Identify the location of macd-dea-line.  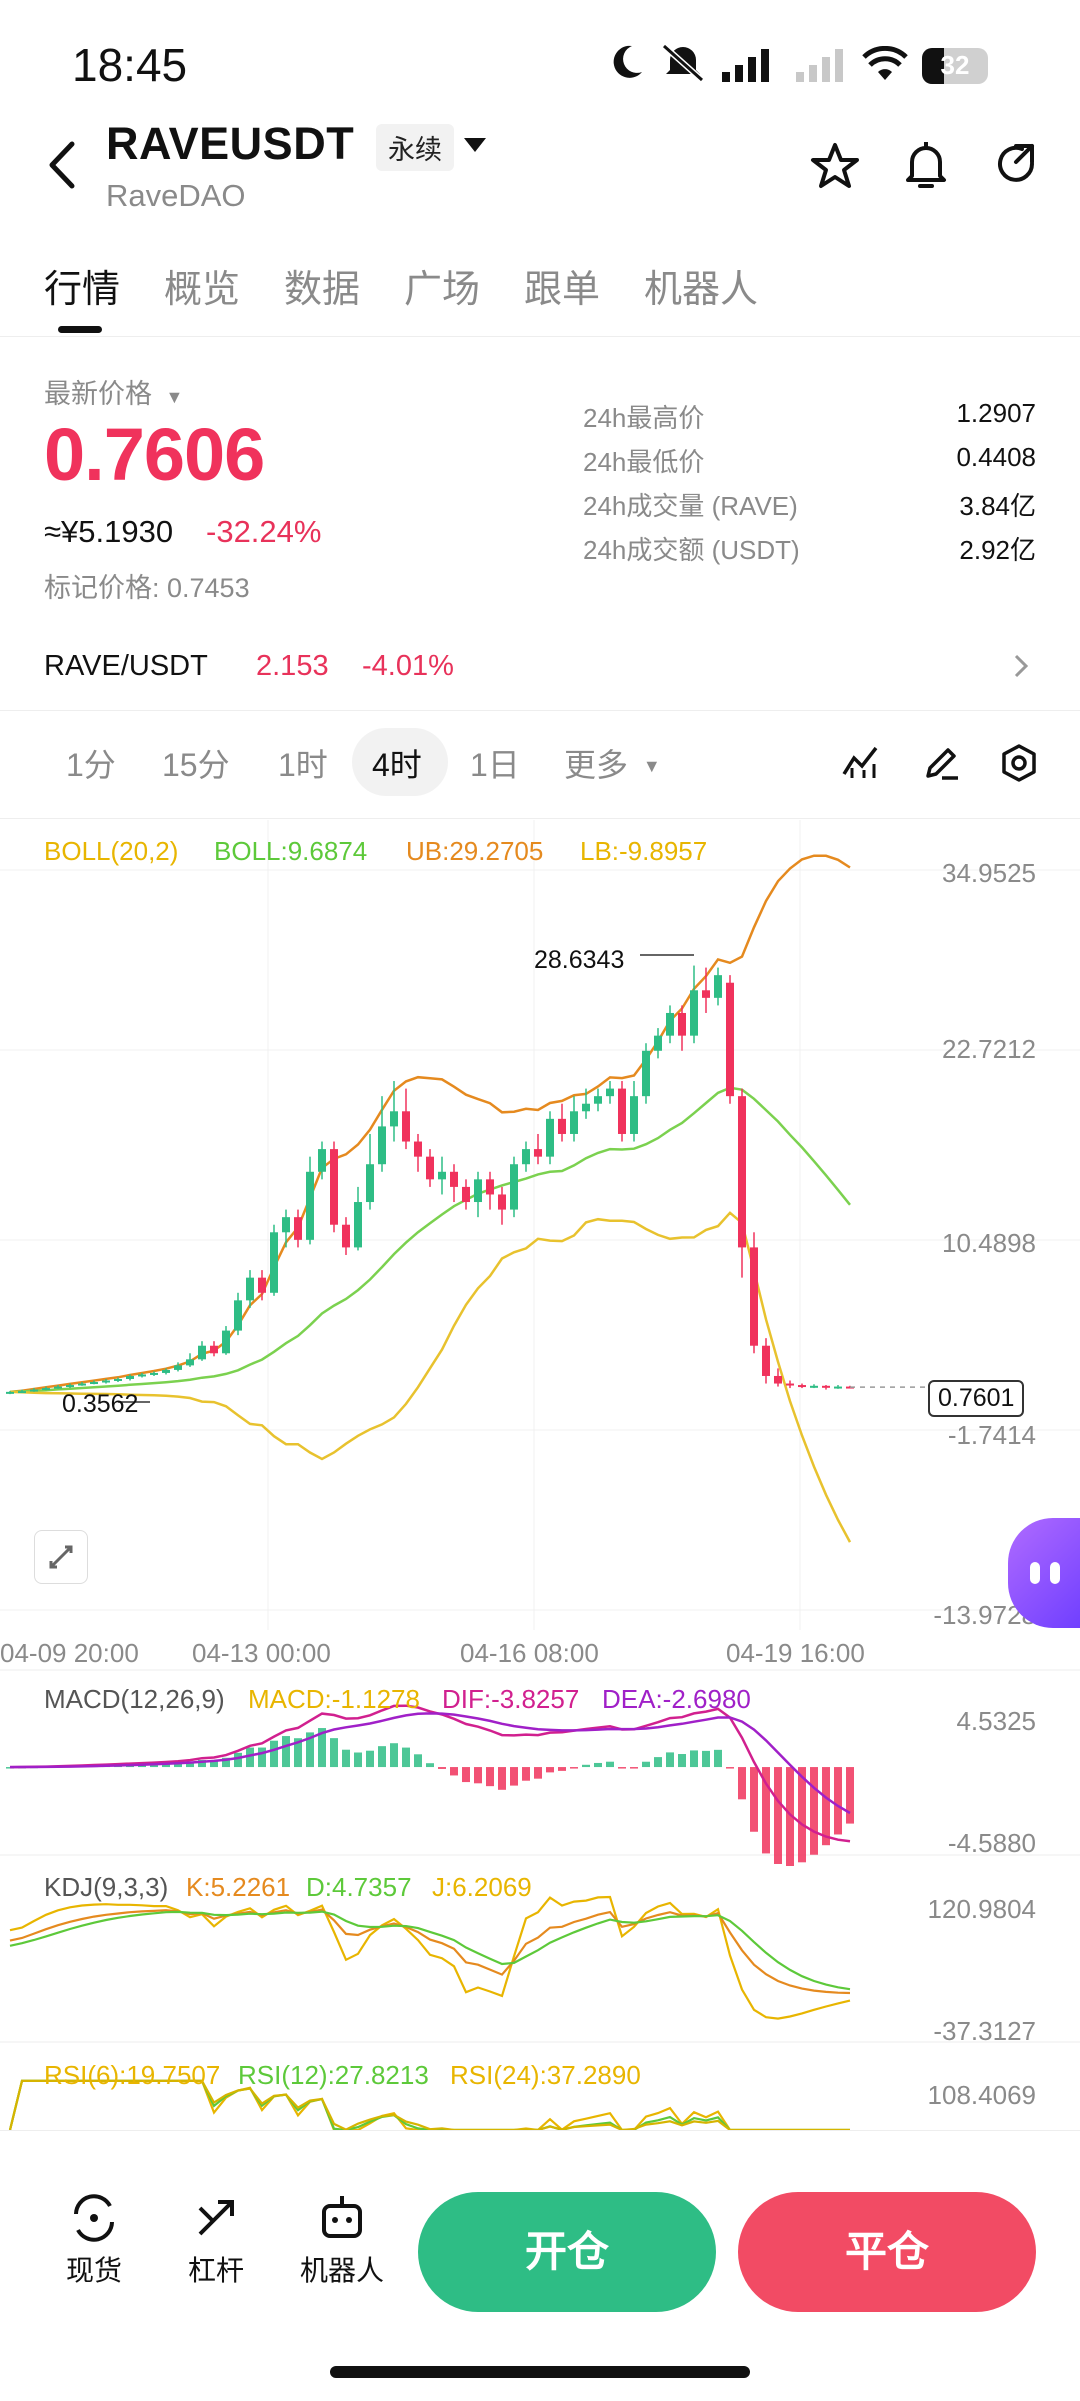
(430, 1763).